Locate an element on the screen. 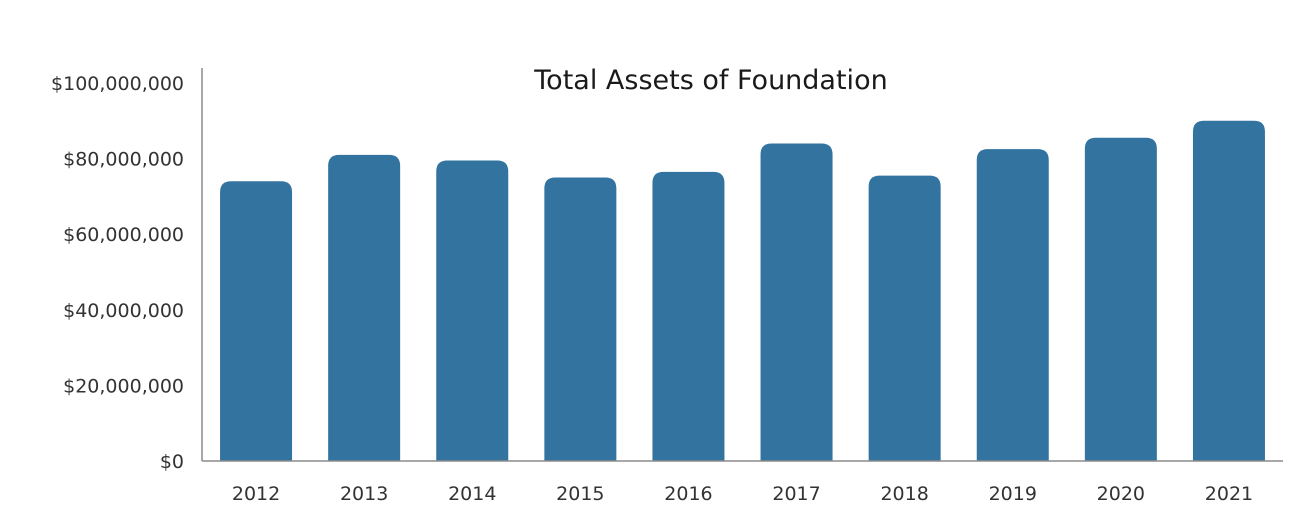 This screenshot has width=1302, height=524. bar-2018 is located at coordinates (904, 318).